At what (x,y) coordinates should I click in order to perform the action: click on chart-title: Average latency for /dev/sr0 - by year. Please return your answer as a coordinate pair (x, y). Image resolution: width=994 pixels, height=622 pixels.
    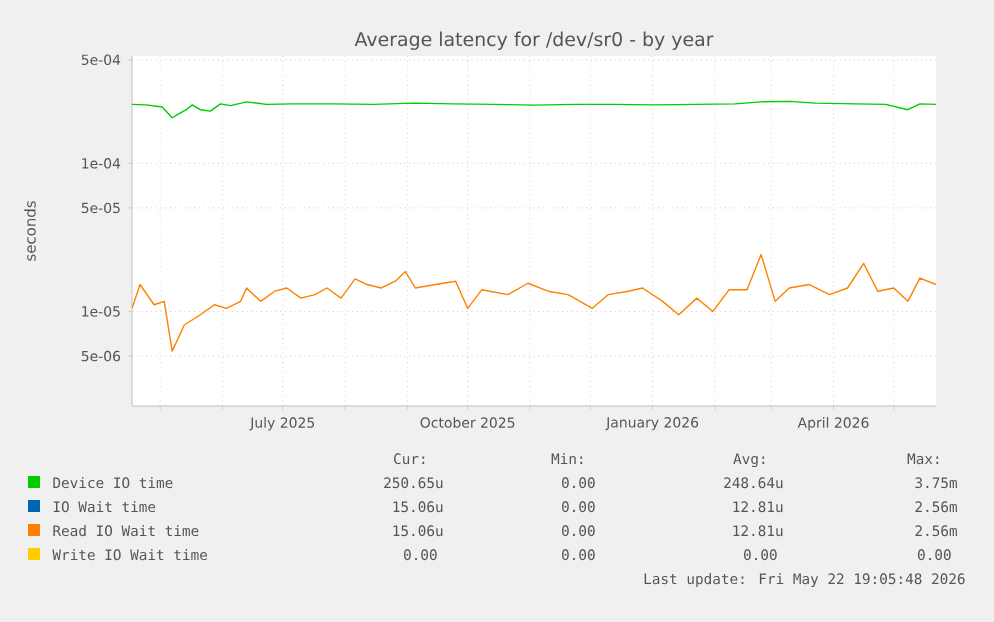
    Looking at the image, I should click on (534, 40).